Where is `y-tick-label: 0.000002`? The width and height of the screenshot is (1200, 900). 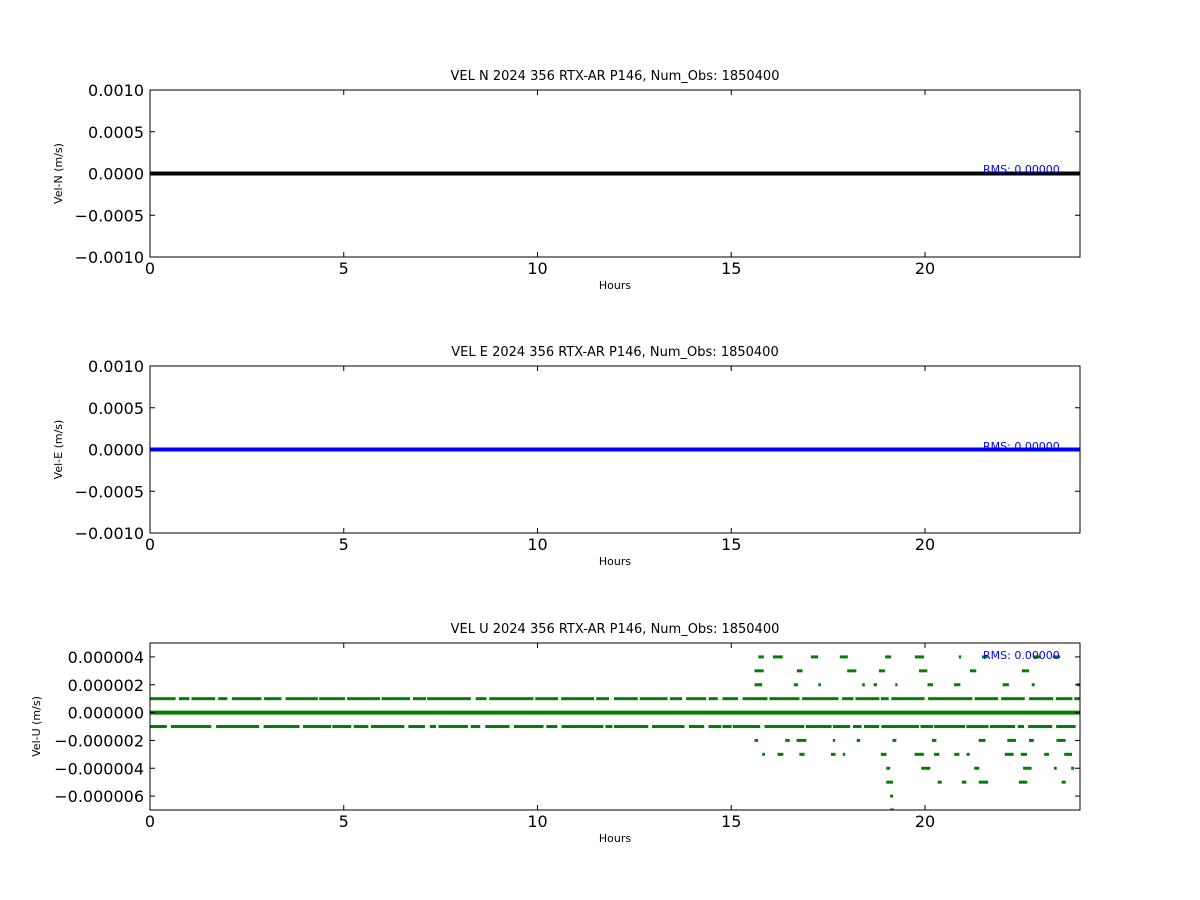
y-tick-label: 0.000002 is located at coordinates (106, 685).